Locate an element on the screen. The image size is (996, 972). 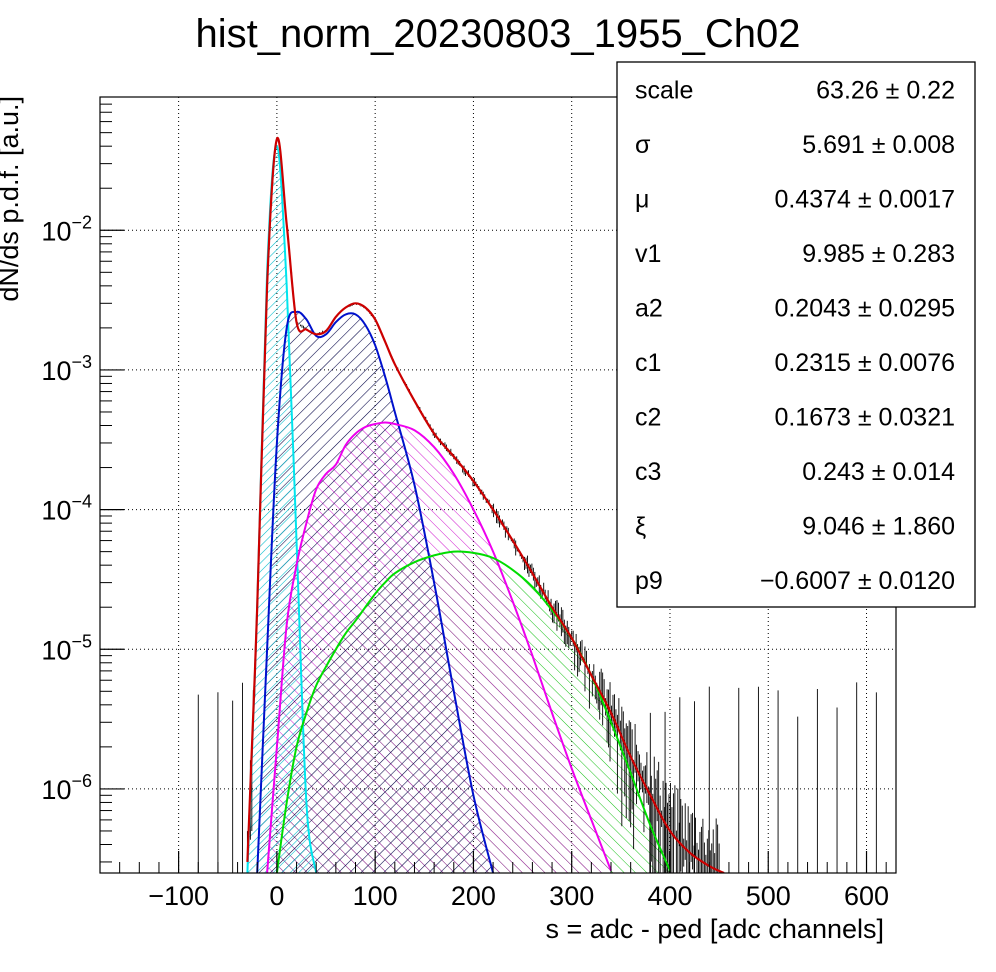
stats-param-name: v1 is located at coordinates (648, 254).